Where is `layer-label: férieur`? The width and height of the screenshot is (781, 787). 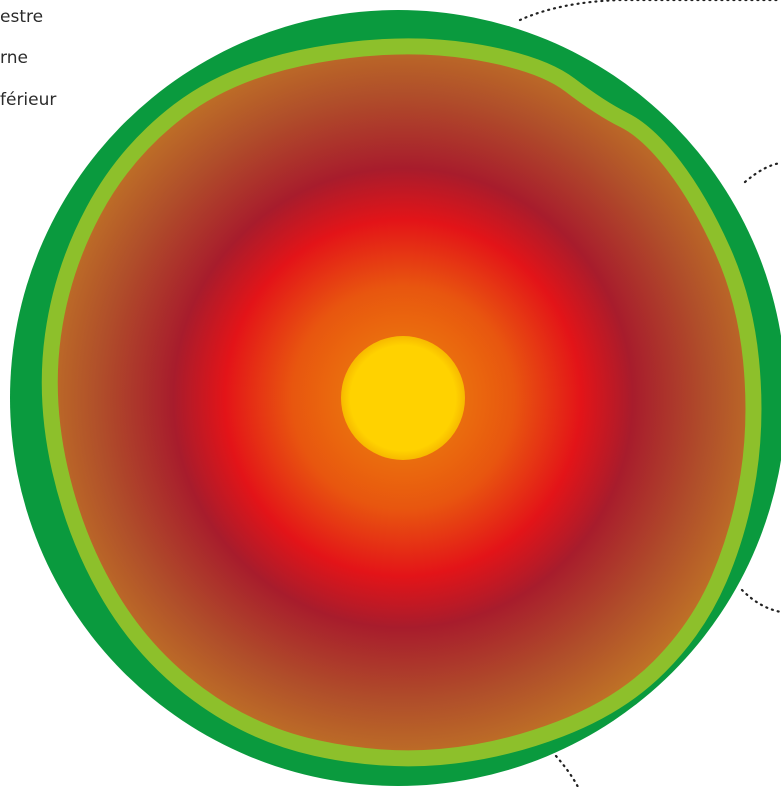 layer-label: férieur is located at coordinates (28, 100).